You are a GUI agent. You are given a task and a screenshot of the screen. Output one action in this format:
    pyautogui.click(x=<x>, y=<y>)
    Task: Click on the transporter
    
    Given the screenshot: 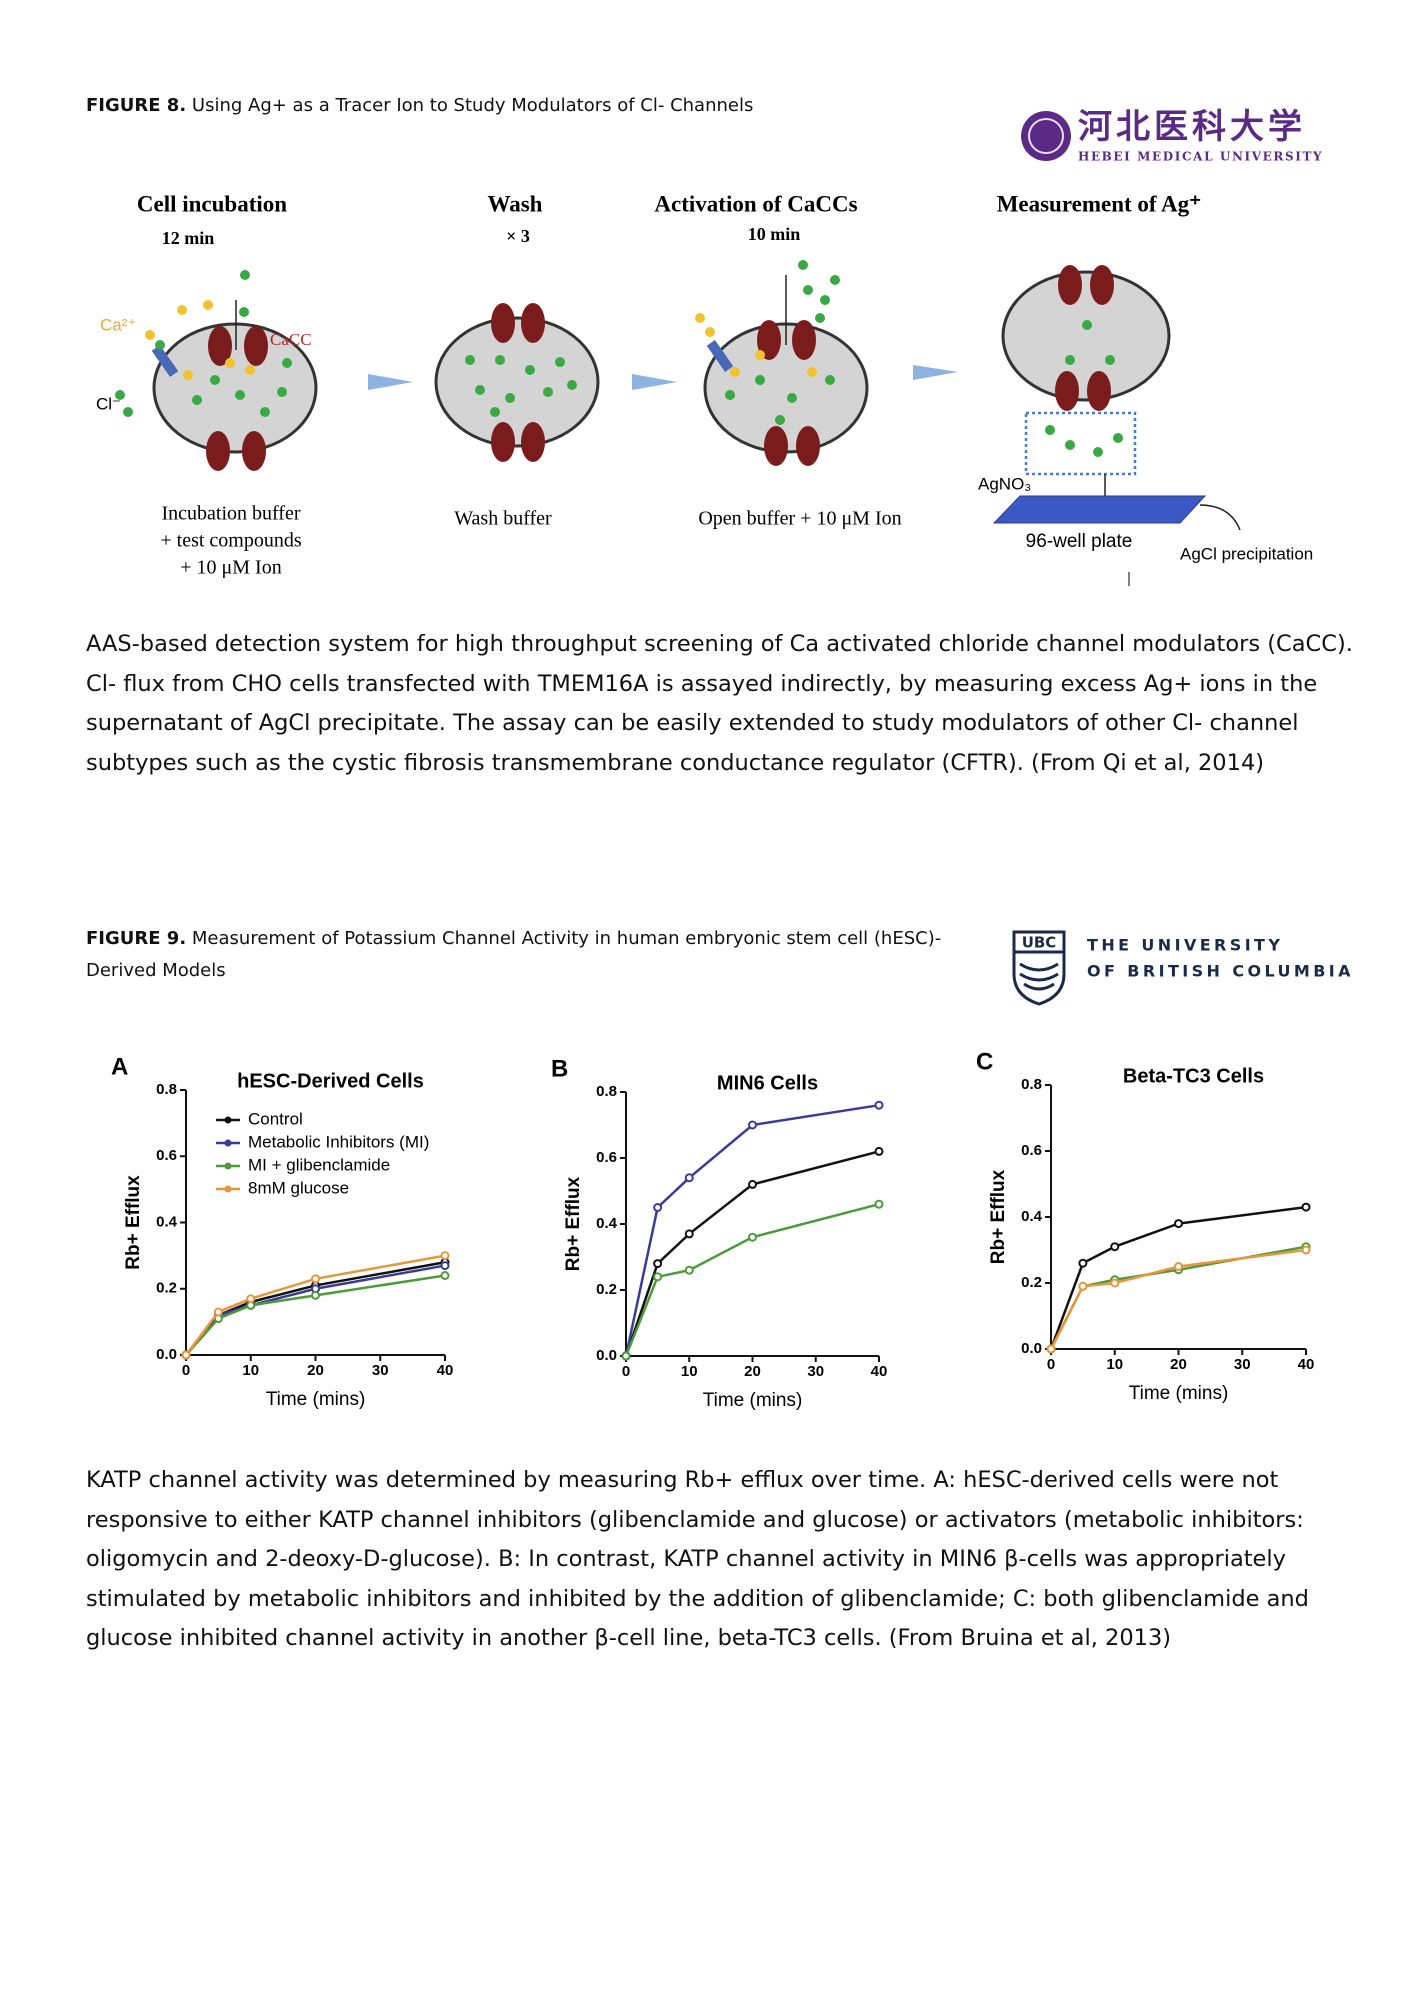 What is the action you would take?
    pyautogui.click(x=720, y=356)
    